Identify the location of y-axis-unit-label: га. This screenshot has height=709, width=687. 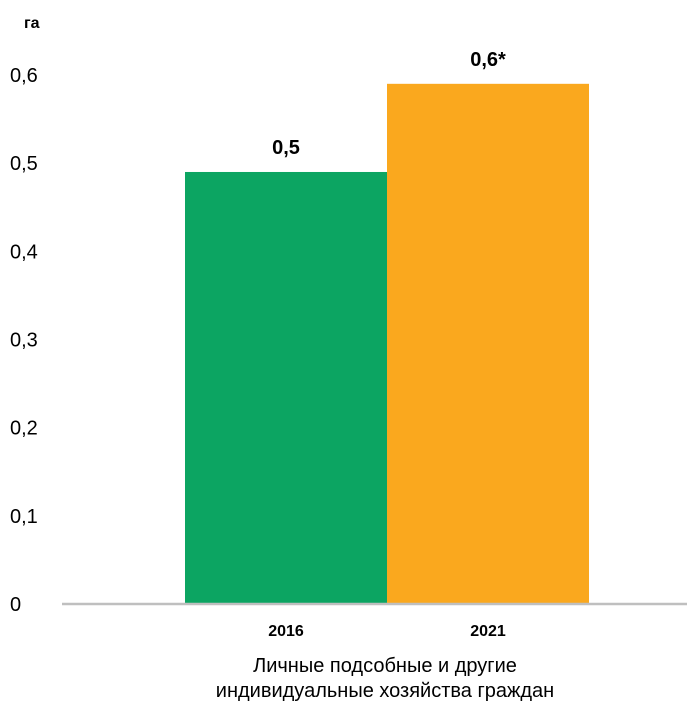
(32, 23).